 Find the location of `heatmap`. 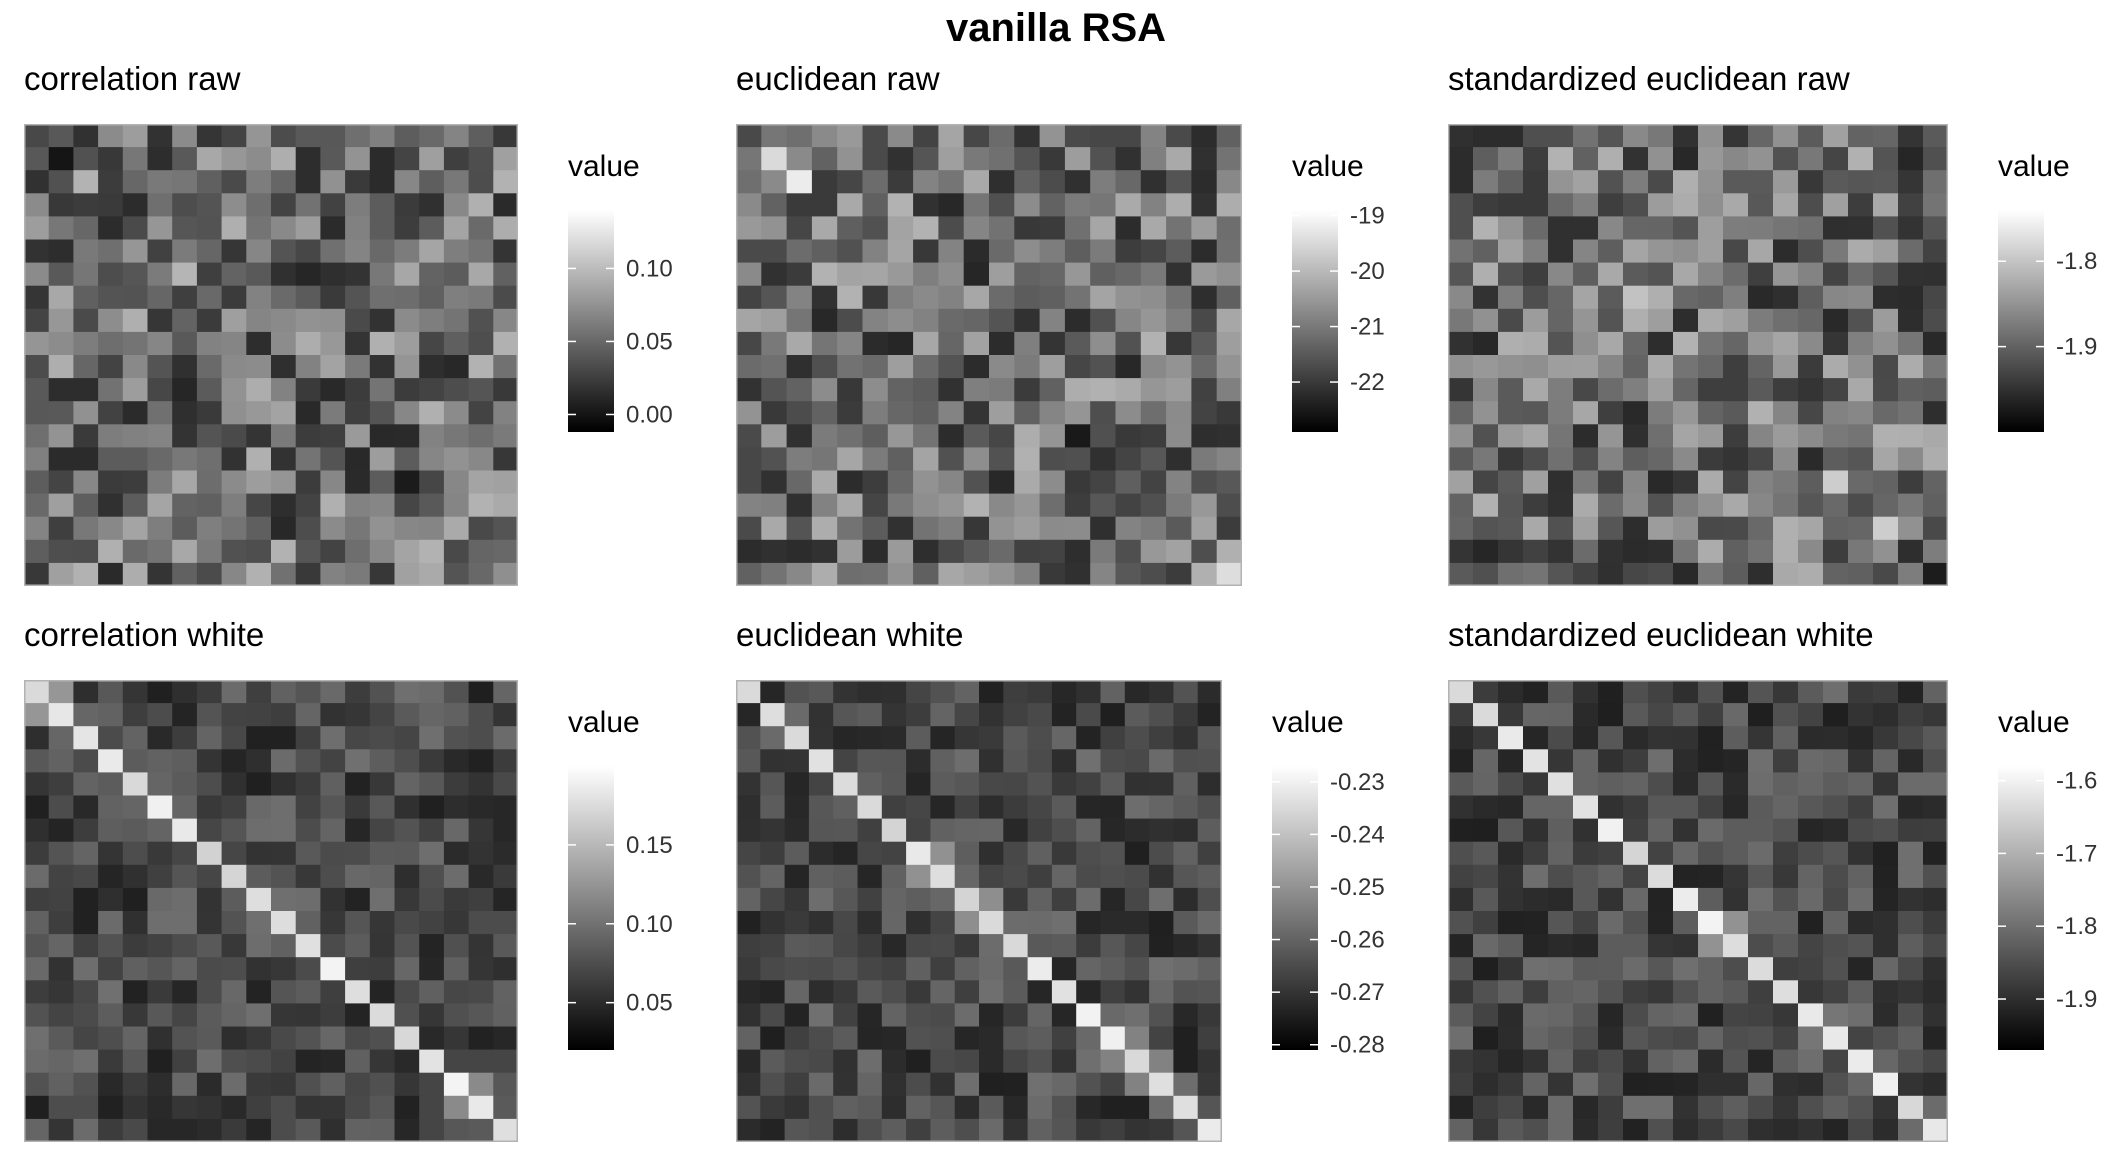

heatmap is located at coordinates (1698, 355).